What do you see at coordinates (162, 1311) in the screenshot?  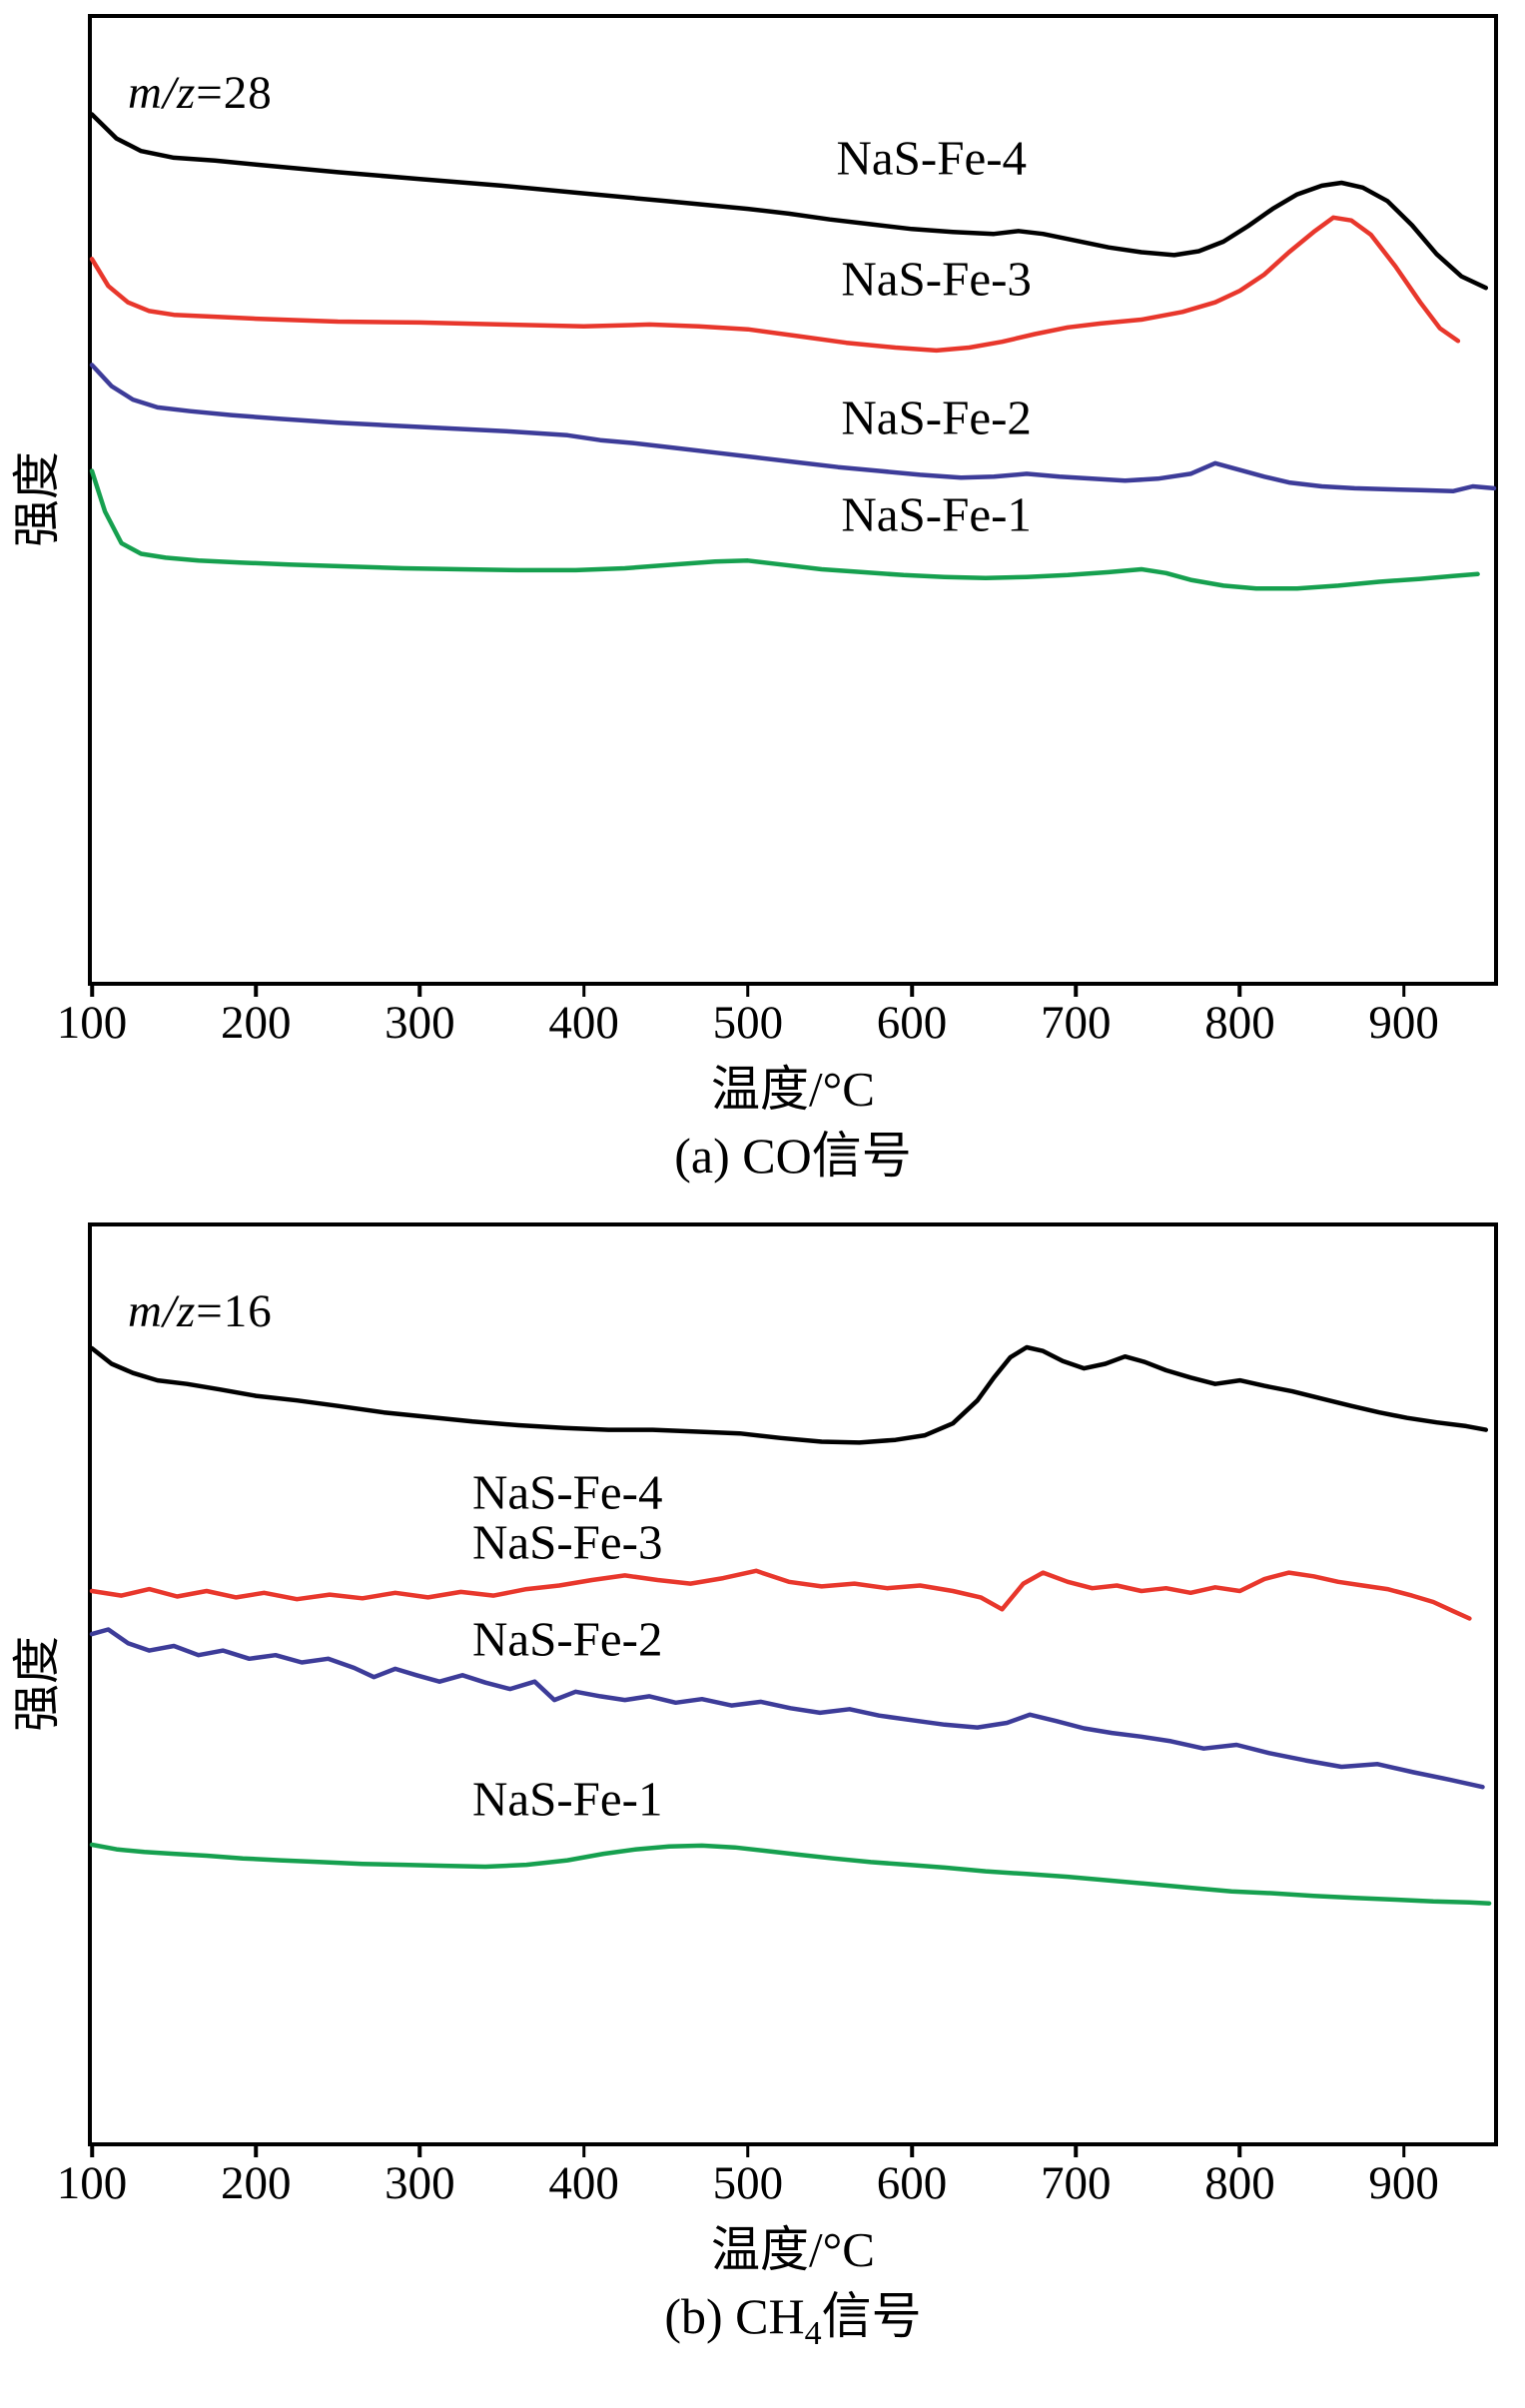 I see `mz-annotation-ch4-italic: m/z` at bounding box center [162, 1311].